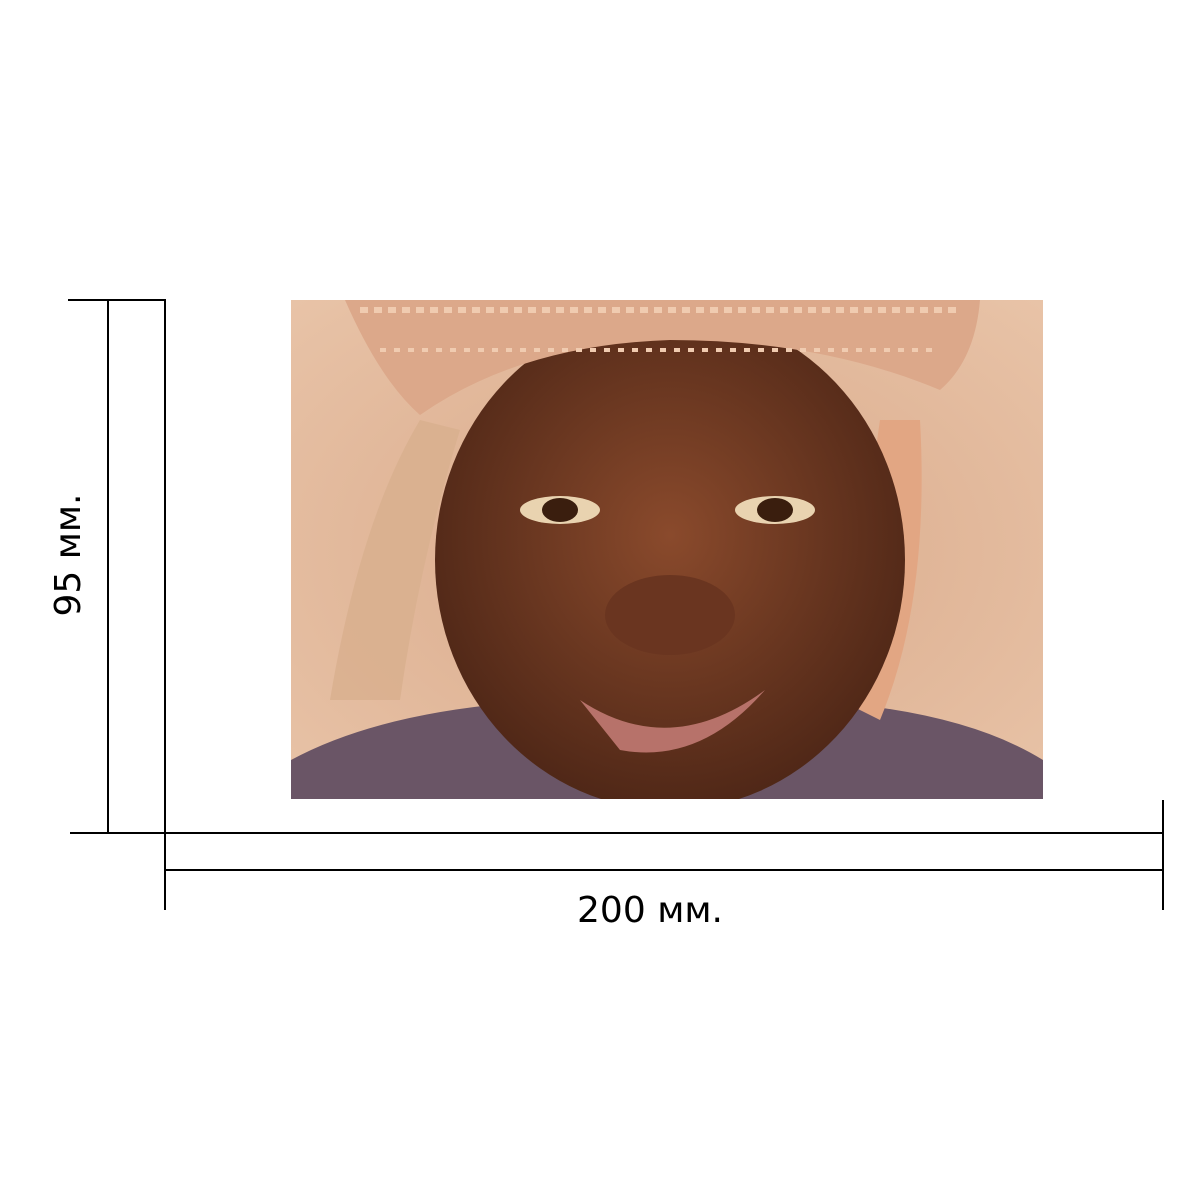 This screenshot has width=1200, height=1204. I want to click on width-label: 200 мм., so click(650, 910).